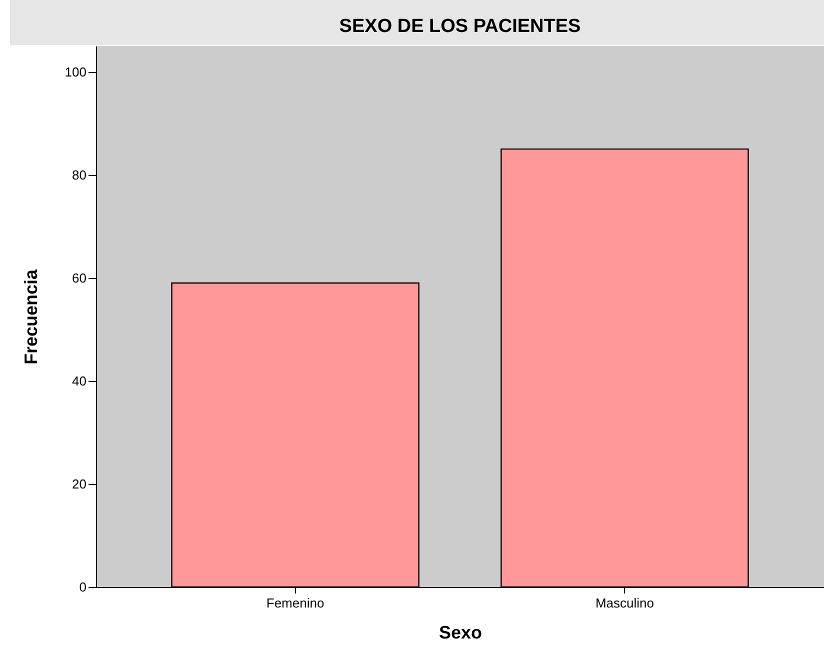 This screenshot has height=645, width=824. What do you see at coordinates (75, 72) in the screenshot?
I see `y-tick-label: 100` at bounding box center [75, 72].